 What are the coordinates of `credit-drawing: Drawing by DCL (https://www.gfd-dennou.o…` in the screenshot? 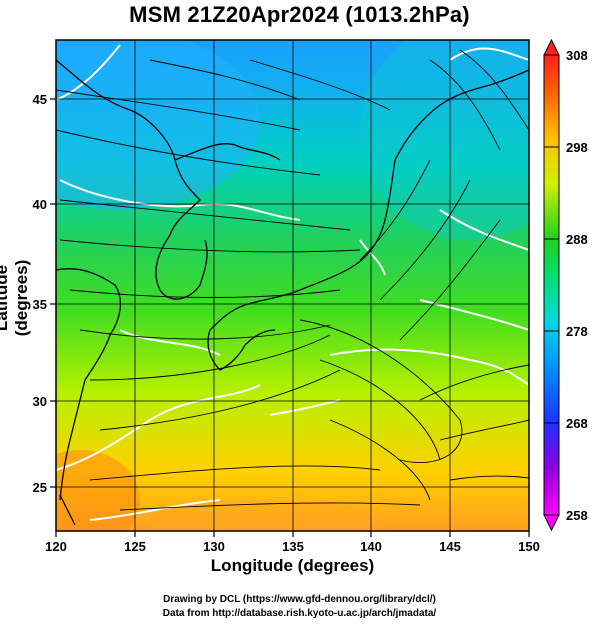 It's located at (299, 599).